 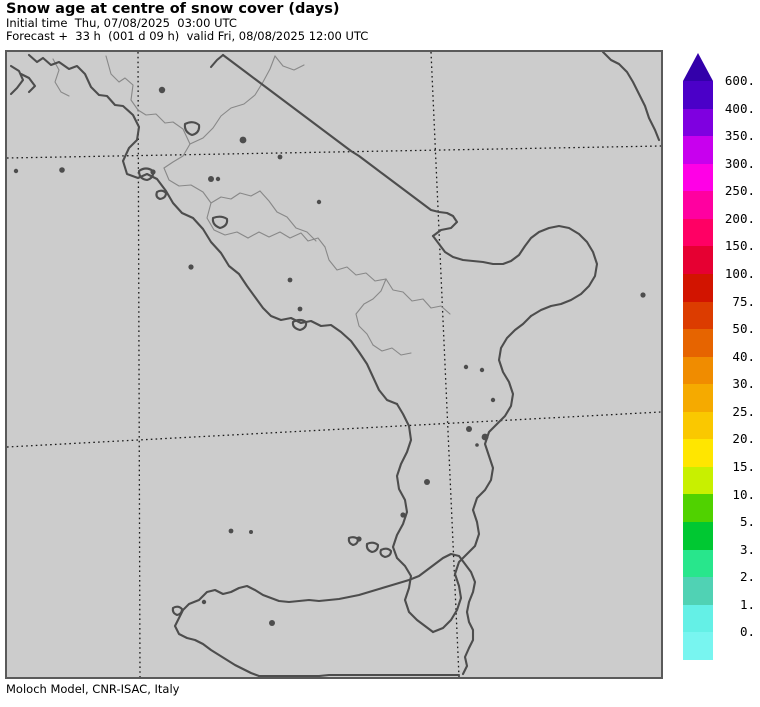 I want to click on admin-line-emilia-marche, so click(x=232, y=100).